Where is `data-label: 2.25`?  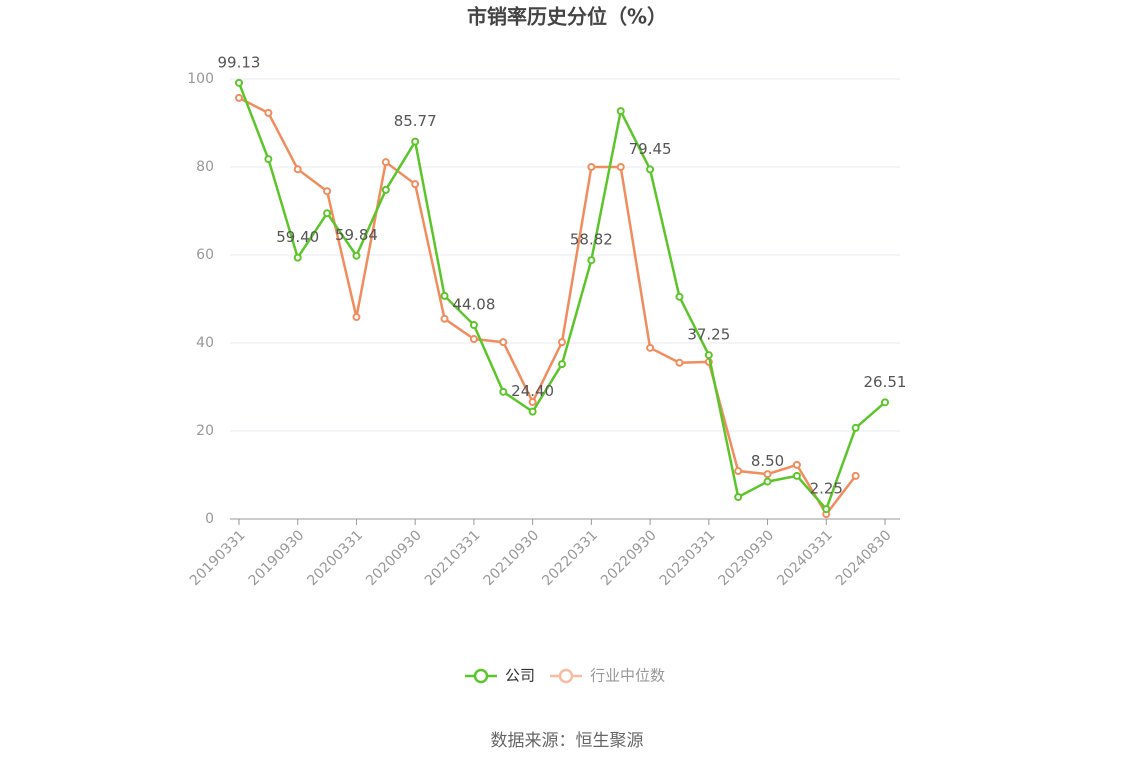
data-label: 2.25 is located at coordinates (826, 489).